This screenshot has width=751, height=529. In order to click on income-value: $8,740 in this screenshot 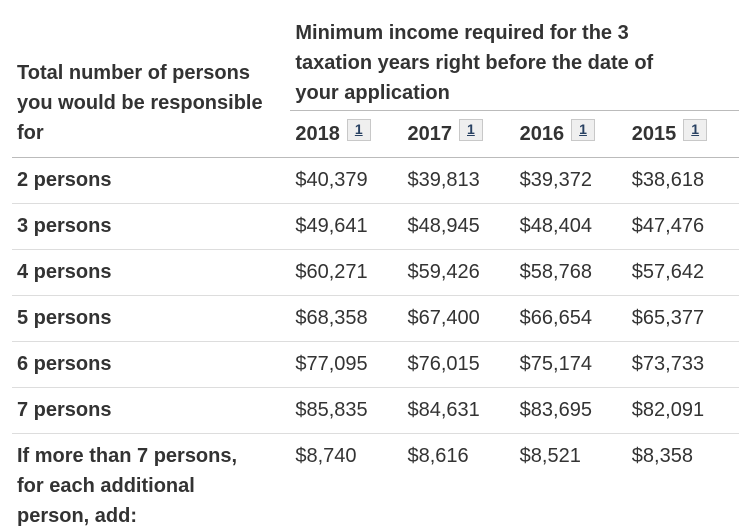, I will do `click(326, 456)`.